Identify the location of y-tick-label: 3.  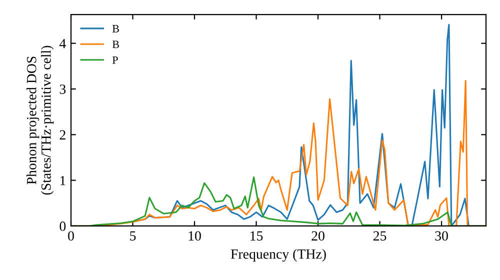
(63, 89).